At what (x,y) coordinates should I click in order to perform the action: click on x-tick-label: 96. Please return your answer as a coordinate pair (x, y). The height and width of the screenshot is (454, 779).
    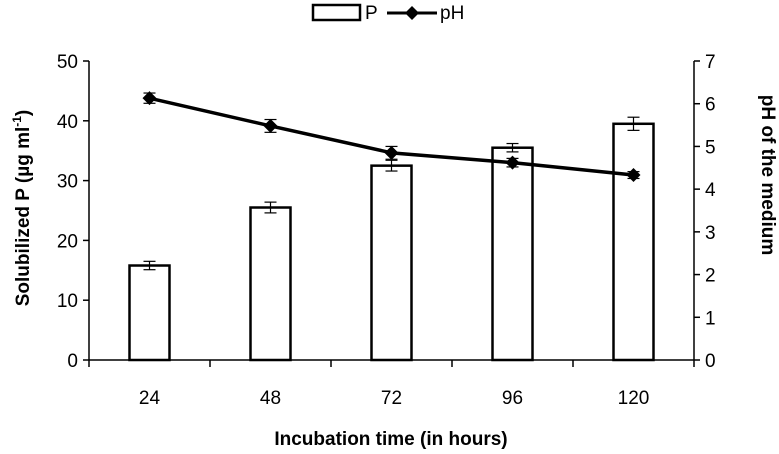
    Looking at the image, I should click on (512, 398).